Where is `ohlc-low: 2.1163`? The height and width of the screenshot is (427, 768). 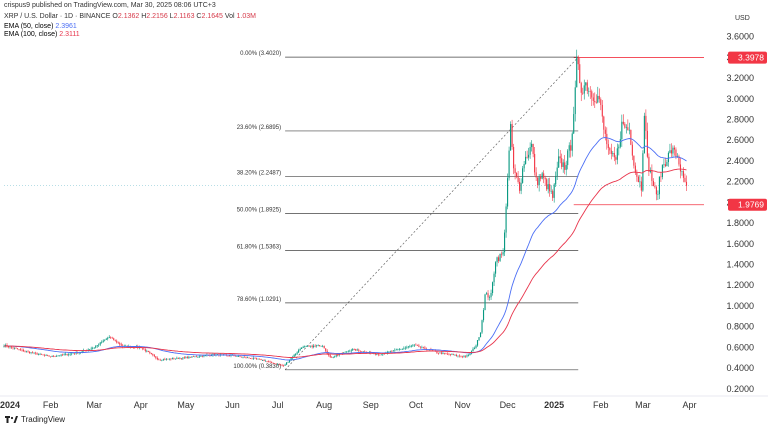
ohlc-low: 2.1163 is located at coordinates (184, 16).